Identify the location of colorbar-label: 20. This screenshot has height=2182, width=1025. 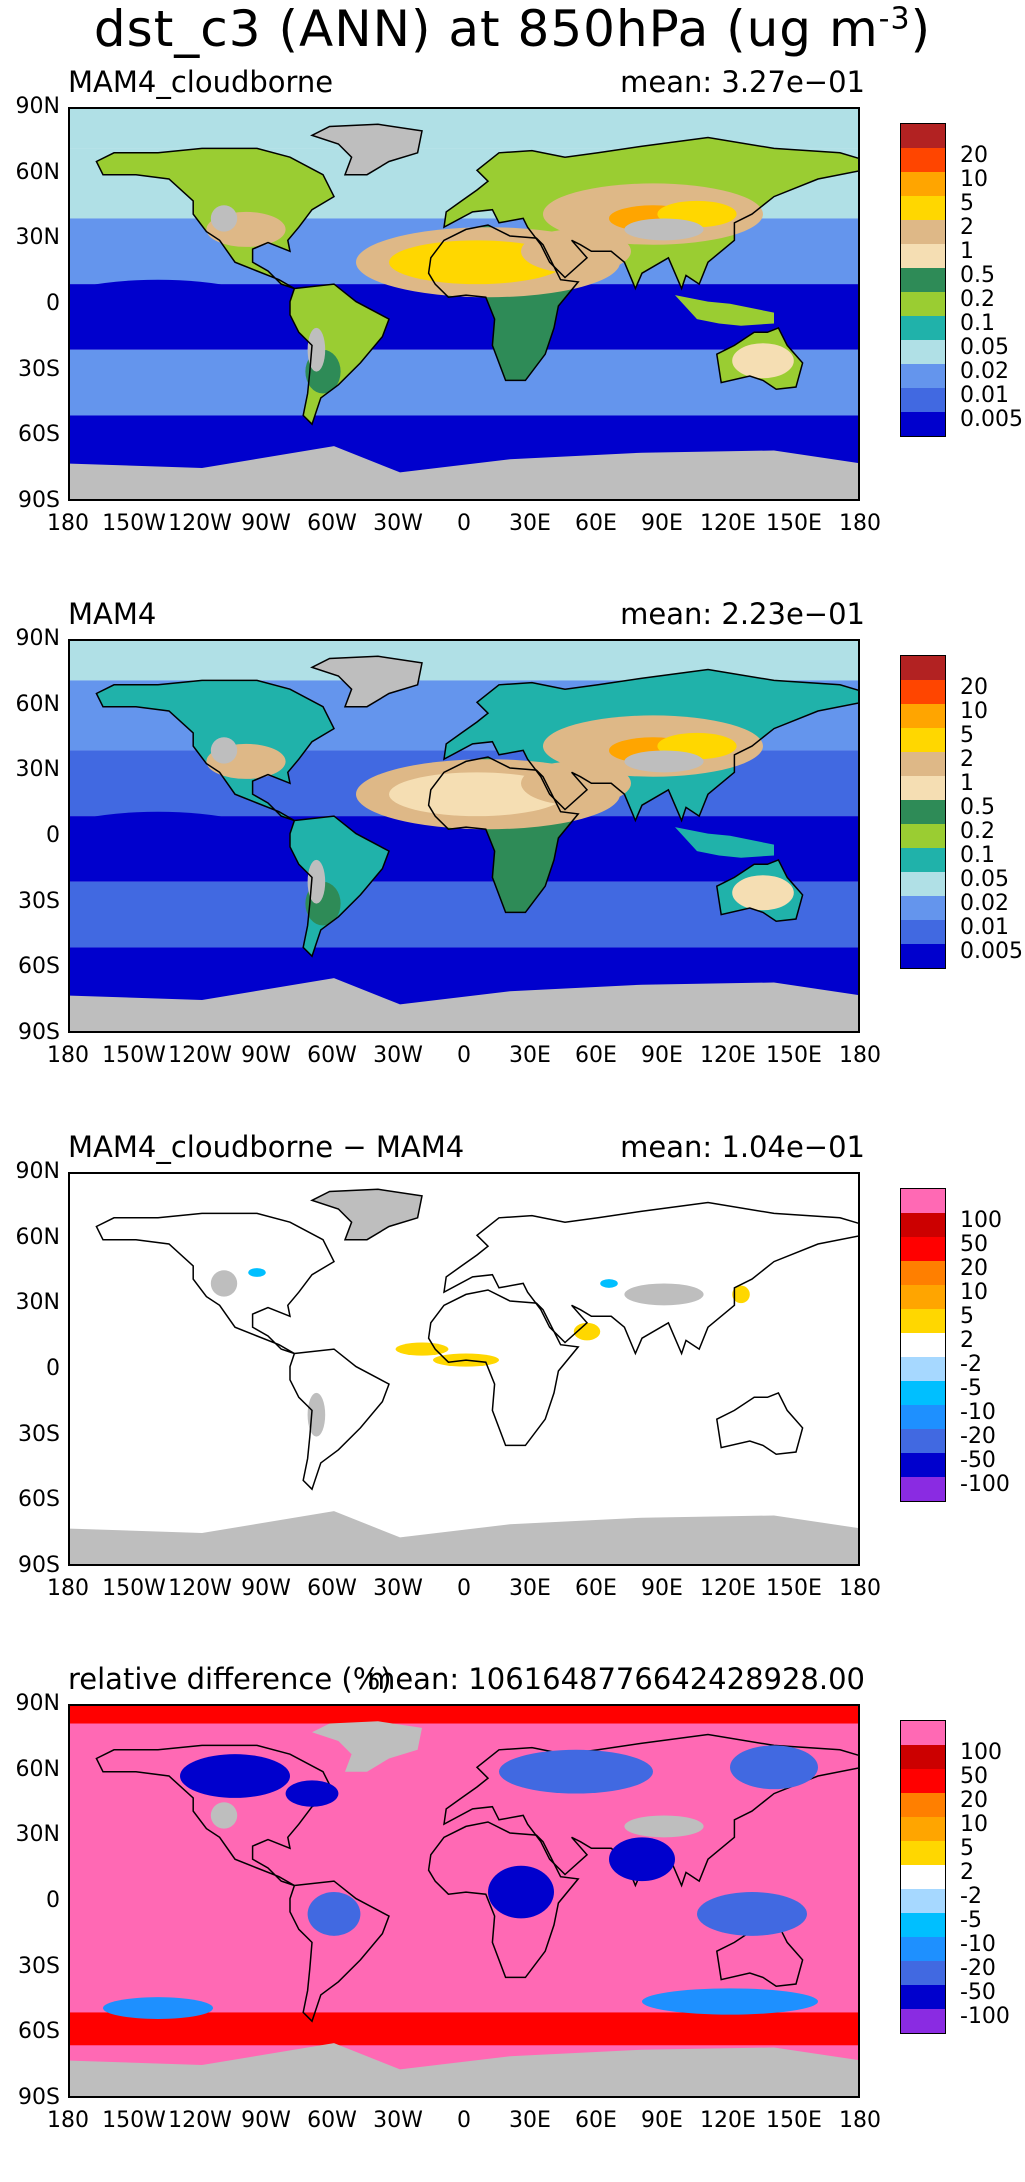
(974, 1800).